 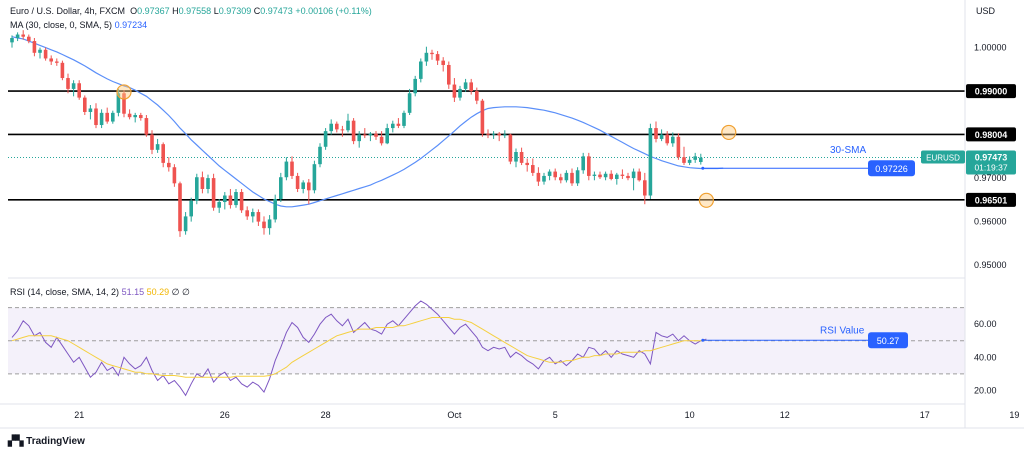 What do you see at coordinates (61, 25) in the screenshot?
I see `ma-legend-label: MA (30, close, 0, SMA, 5)` at bounding box center [61, 25].